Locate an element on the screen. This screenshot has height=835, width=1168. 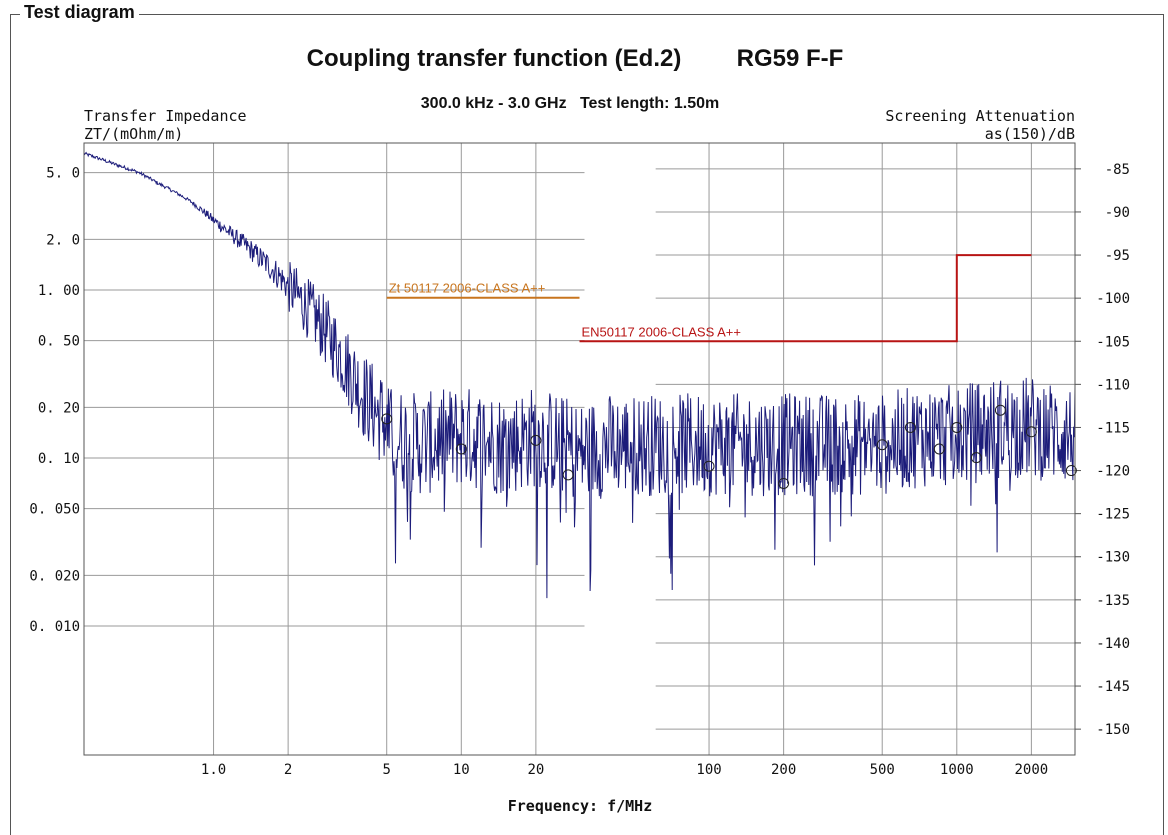
y-right-tick-label: -85 is located at coordinates (1117, 170).